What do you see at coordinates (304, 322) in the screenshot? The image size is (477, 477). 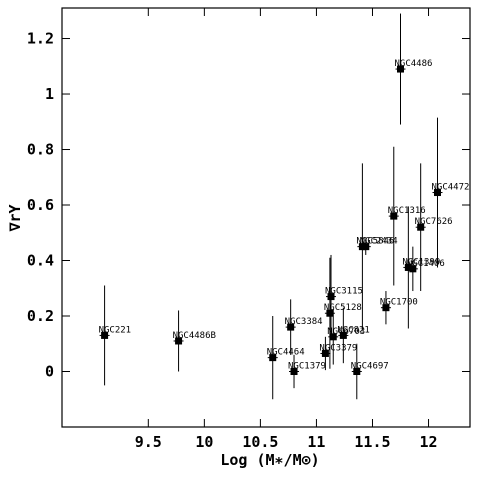 I see `point-label: NGC3384` at bounding box center [304, 322].